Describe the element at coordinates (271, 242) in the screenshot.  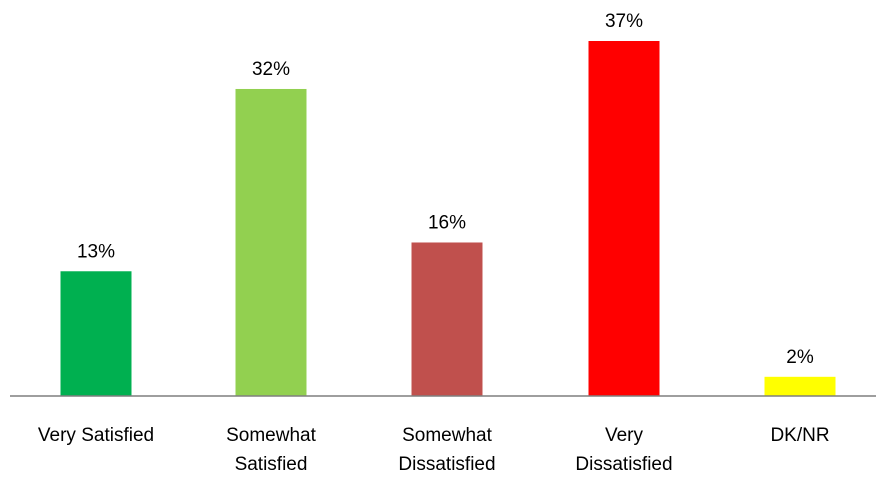
I see `bar-somewhat-satisfied` at that location.